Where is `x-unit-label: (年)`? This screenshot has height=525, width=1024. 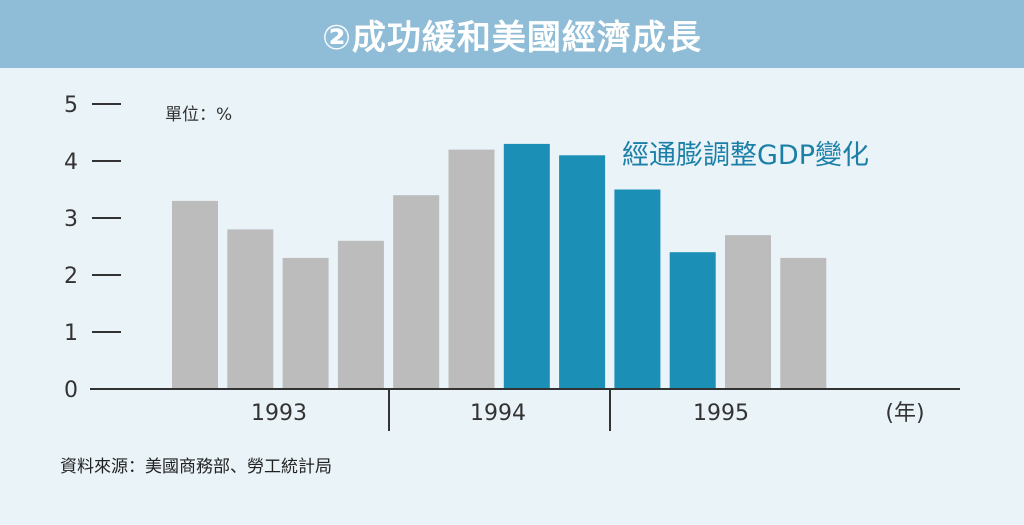
x-unit-label: (年) is located at coordinates (904, 413).